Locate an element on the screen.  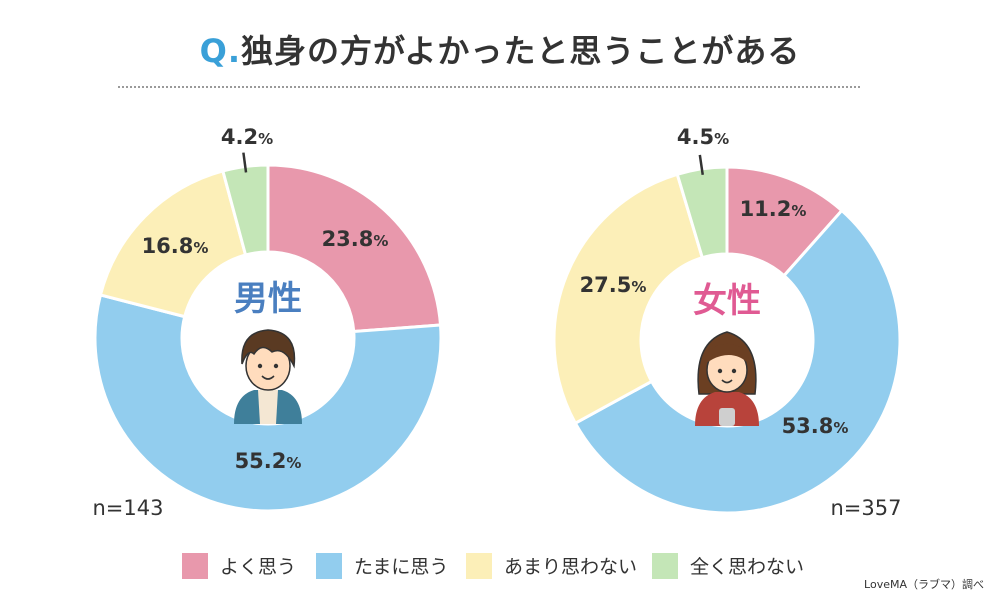
legend-item-rarely: あまり思わない is located at coordinates (551, 565).